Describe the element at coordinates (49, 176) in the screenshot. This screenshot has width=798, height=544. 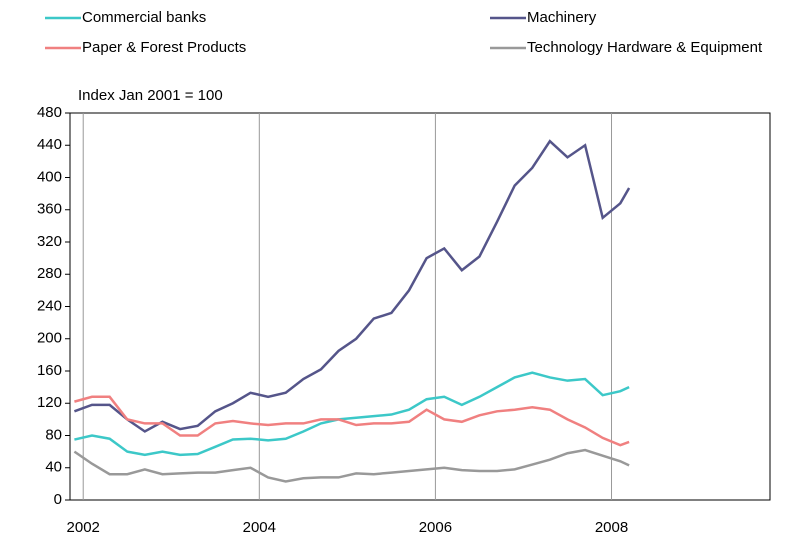
I see `y-tick-label: 400` at that location.